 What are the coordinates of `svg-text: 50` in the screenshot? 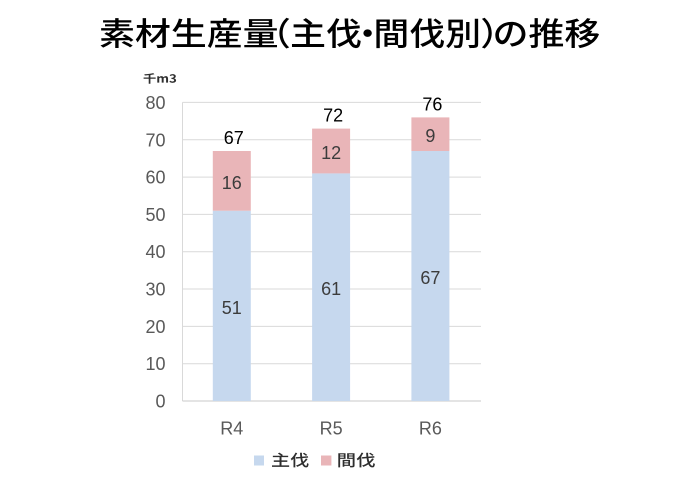 It's located at (155, 215).